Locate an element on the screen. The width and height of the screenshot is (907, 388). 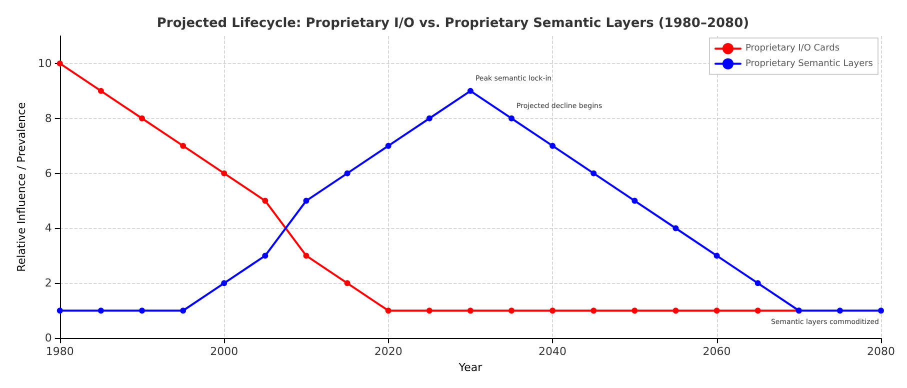
y-tick-label: 6 is located at coordinates (48, 173).